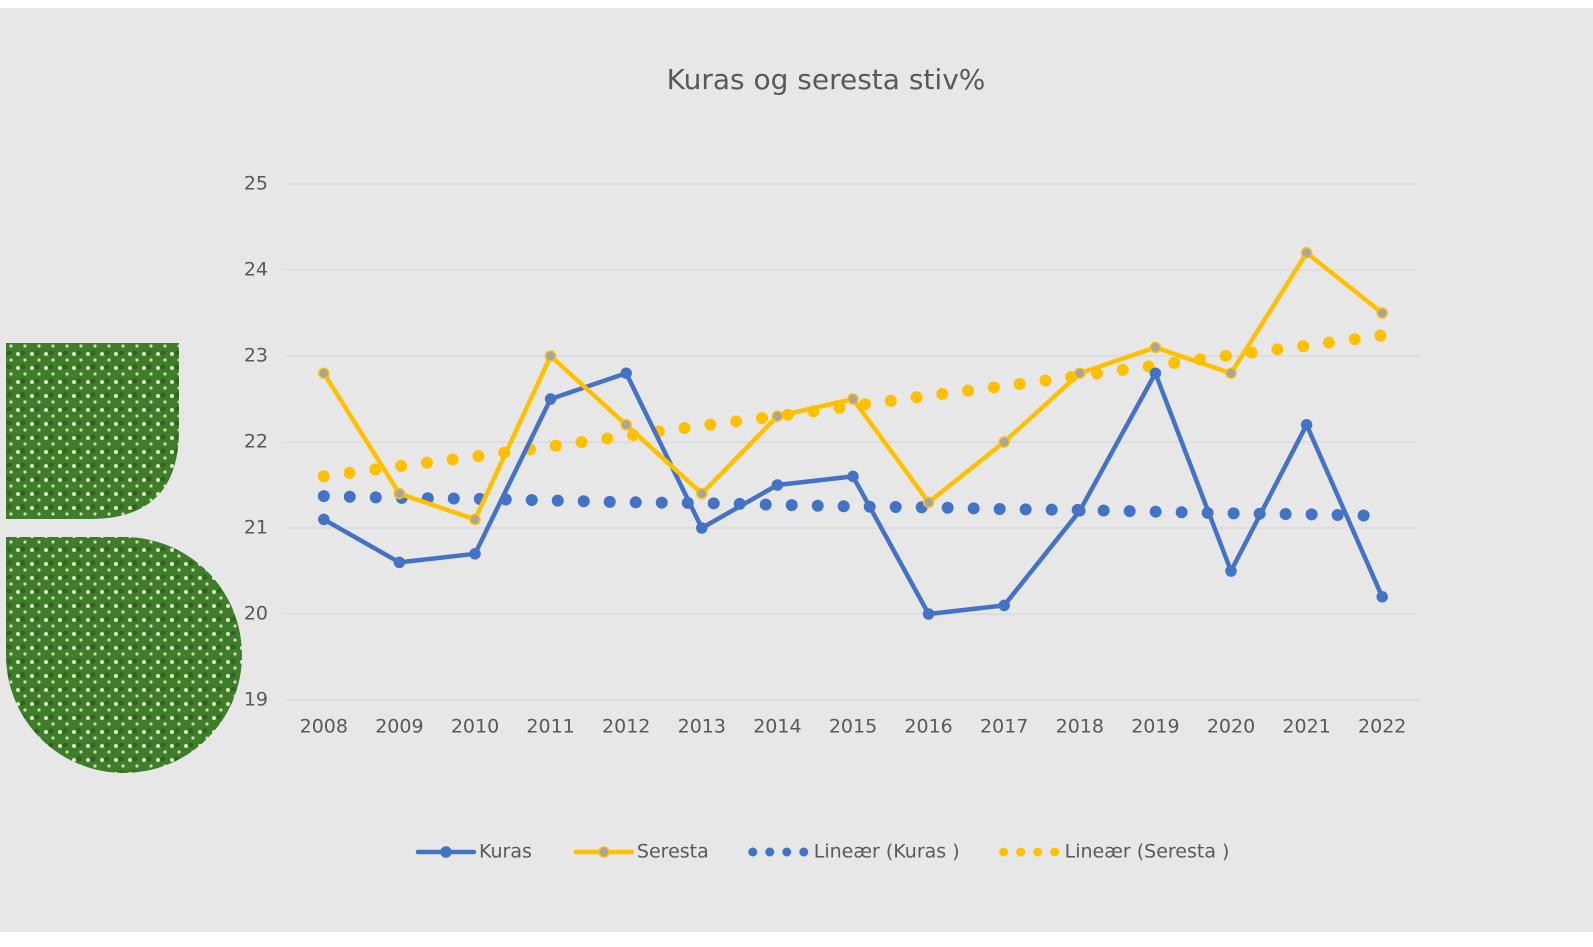 The height and width of the screenshot is (947, 1593). I want to click on x-tick-label: 2018, so click(1080, 727).